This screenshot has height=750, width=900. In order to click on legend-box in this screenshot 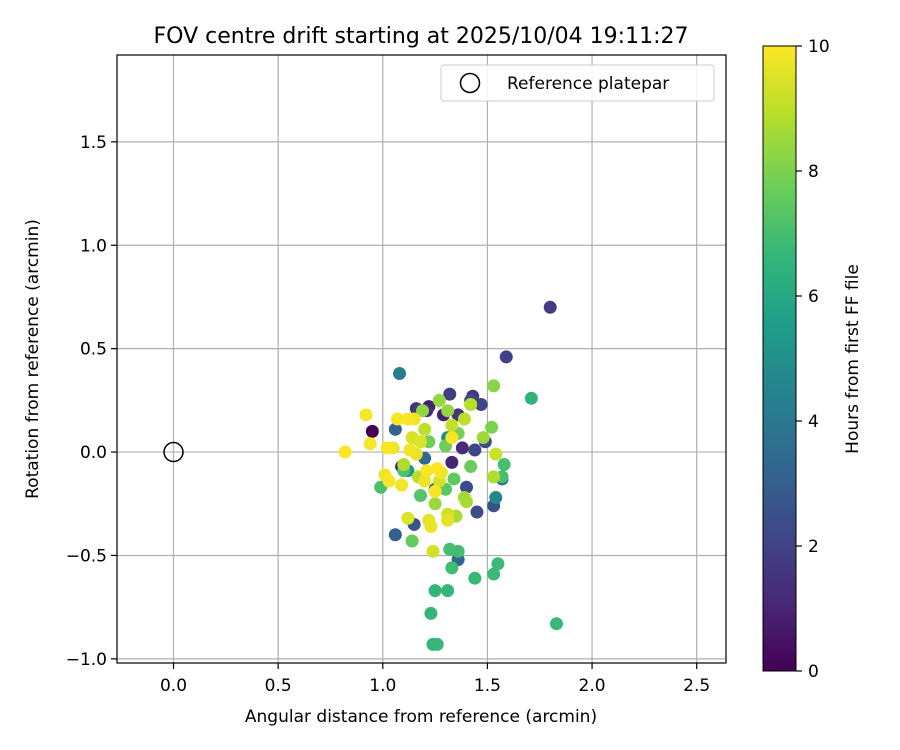, I will do `click(577, 83)`.